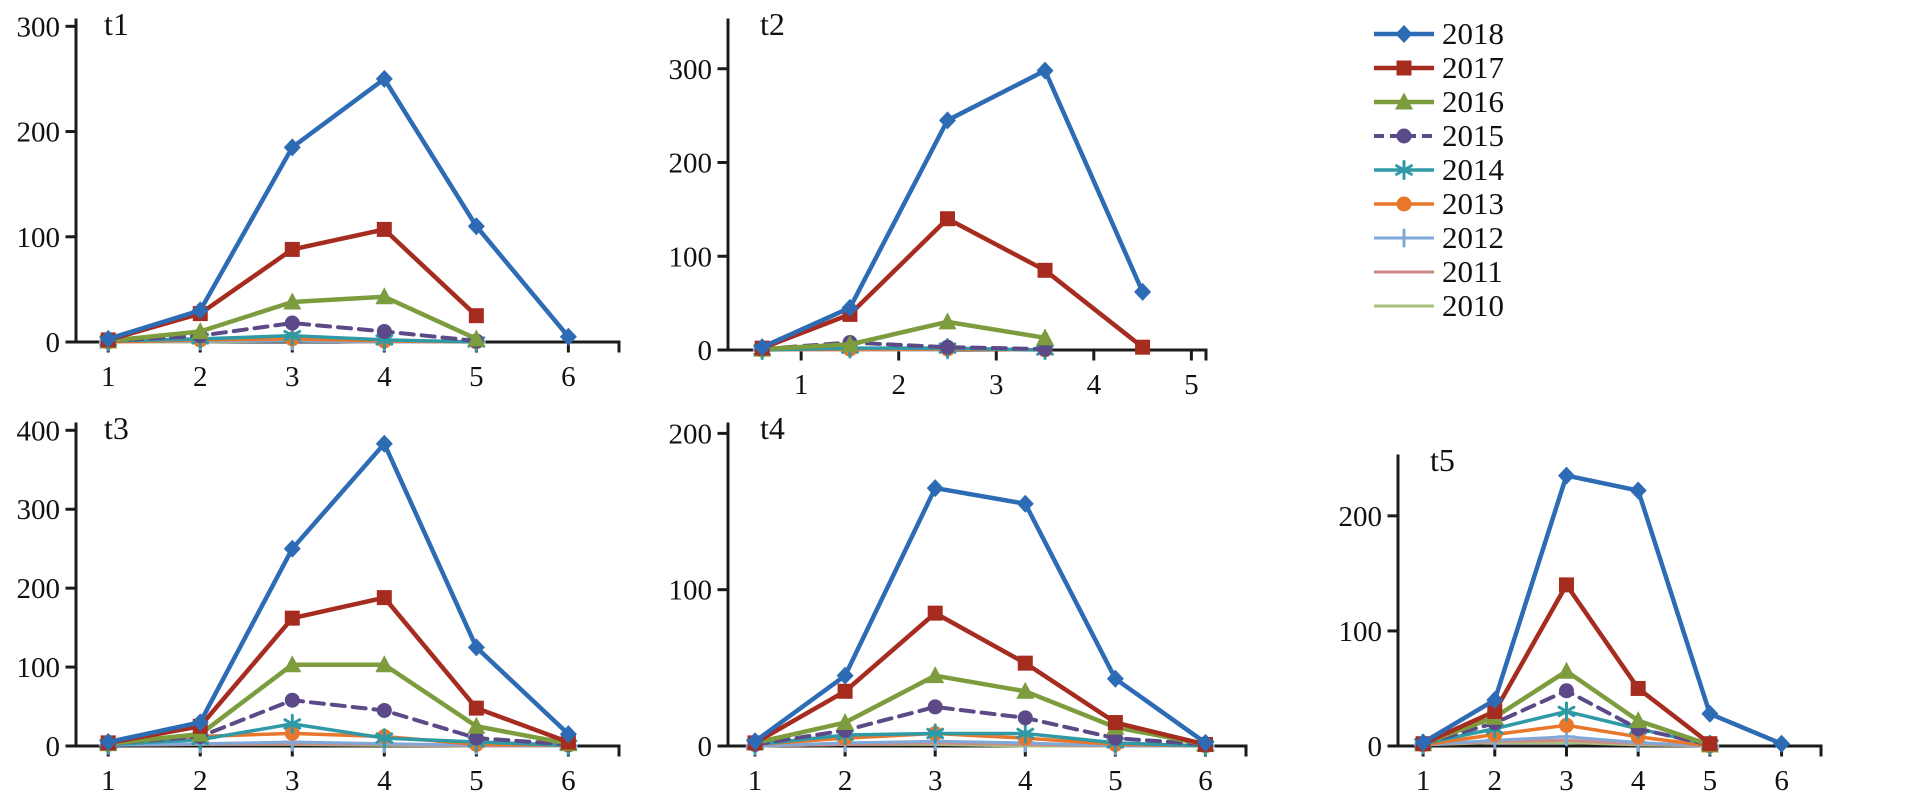  I want to click on chart-t5: t5 0 100 200 1 2 3 4 5 6, so click(1582, 620).